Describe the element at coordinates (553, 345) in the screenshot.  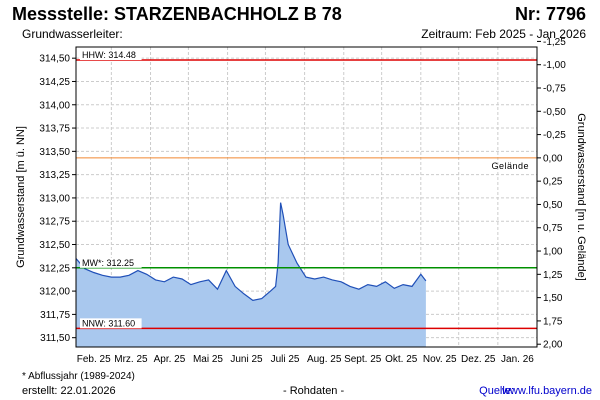
I see `y2-tick-label: 2,00` at that location.